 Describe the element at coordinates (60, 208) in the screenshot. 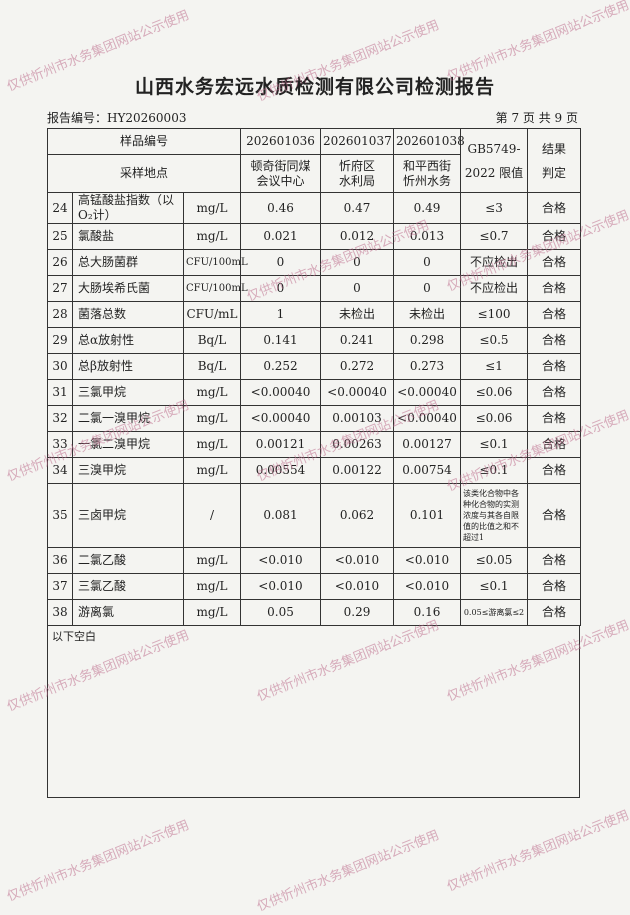

I see `table-cell: 24` at that location.